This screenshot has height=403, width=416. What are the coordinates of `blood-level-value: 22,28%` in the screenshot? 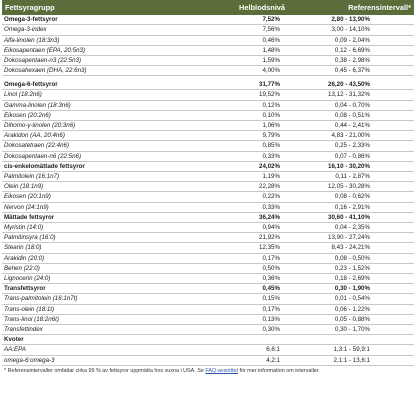 It's located at (225, 187).